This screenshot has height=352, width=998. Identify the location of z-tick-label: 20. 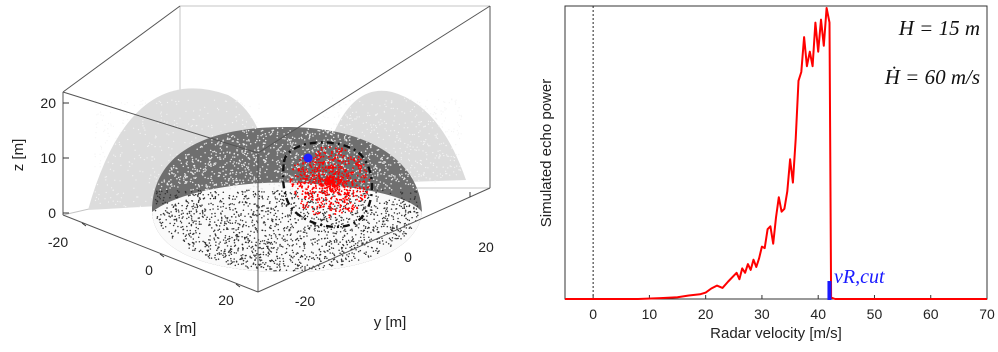
(48, 103).